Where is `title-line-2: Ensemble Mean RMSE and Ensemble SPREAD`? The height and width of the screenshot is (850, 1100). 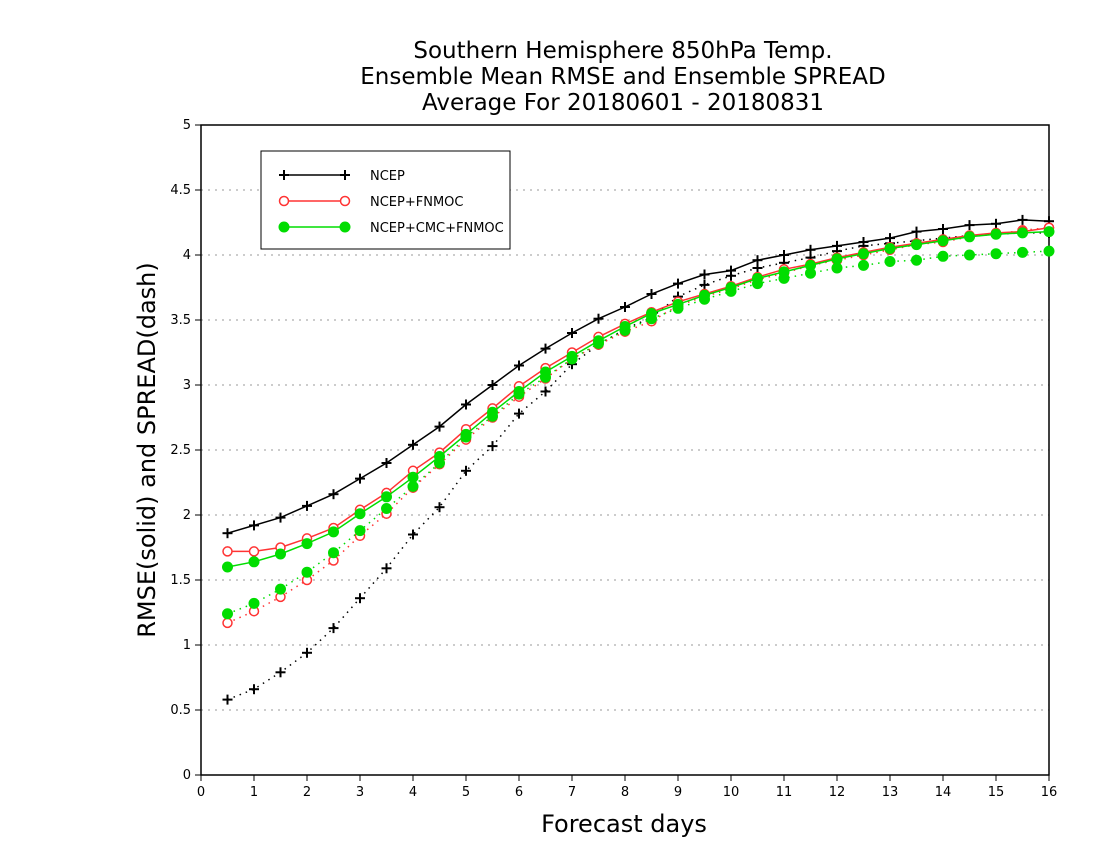 title-line-2: Ensemble Mean RMSE and Ensemble SPREAD is located at coordinates (622, 77).